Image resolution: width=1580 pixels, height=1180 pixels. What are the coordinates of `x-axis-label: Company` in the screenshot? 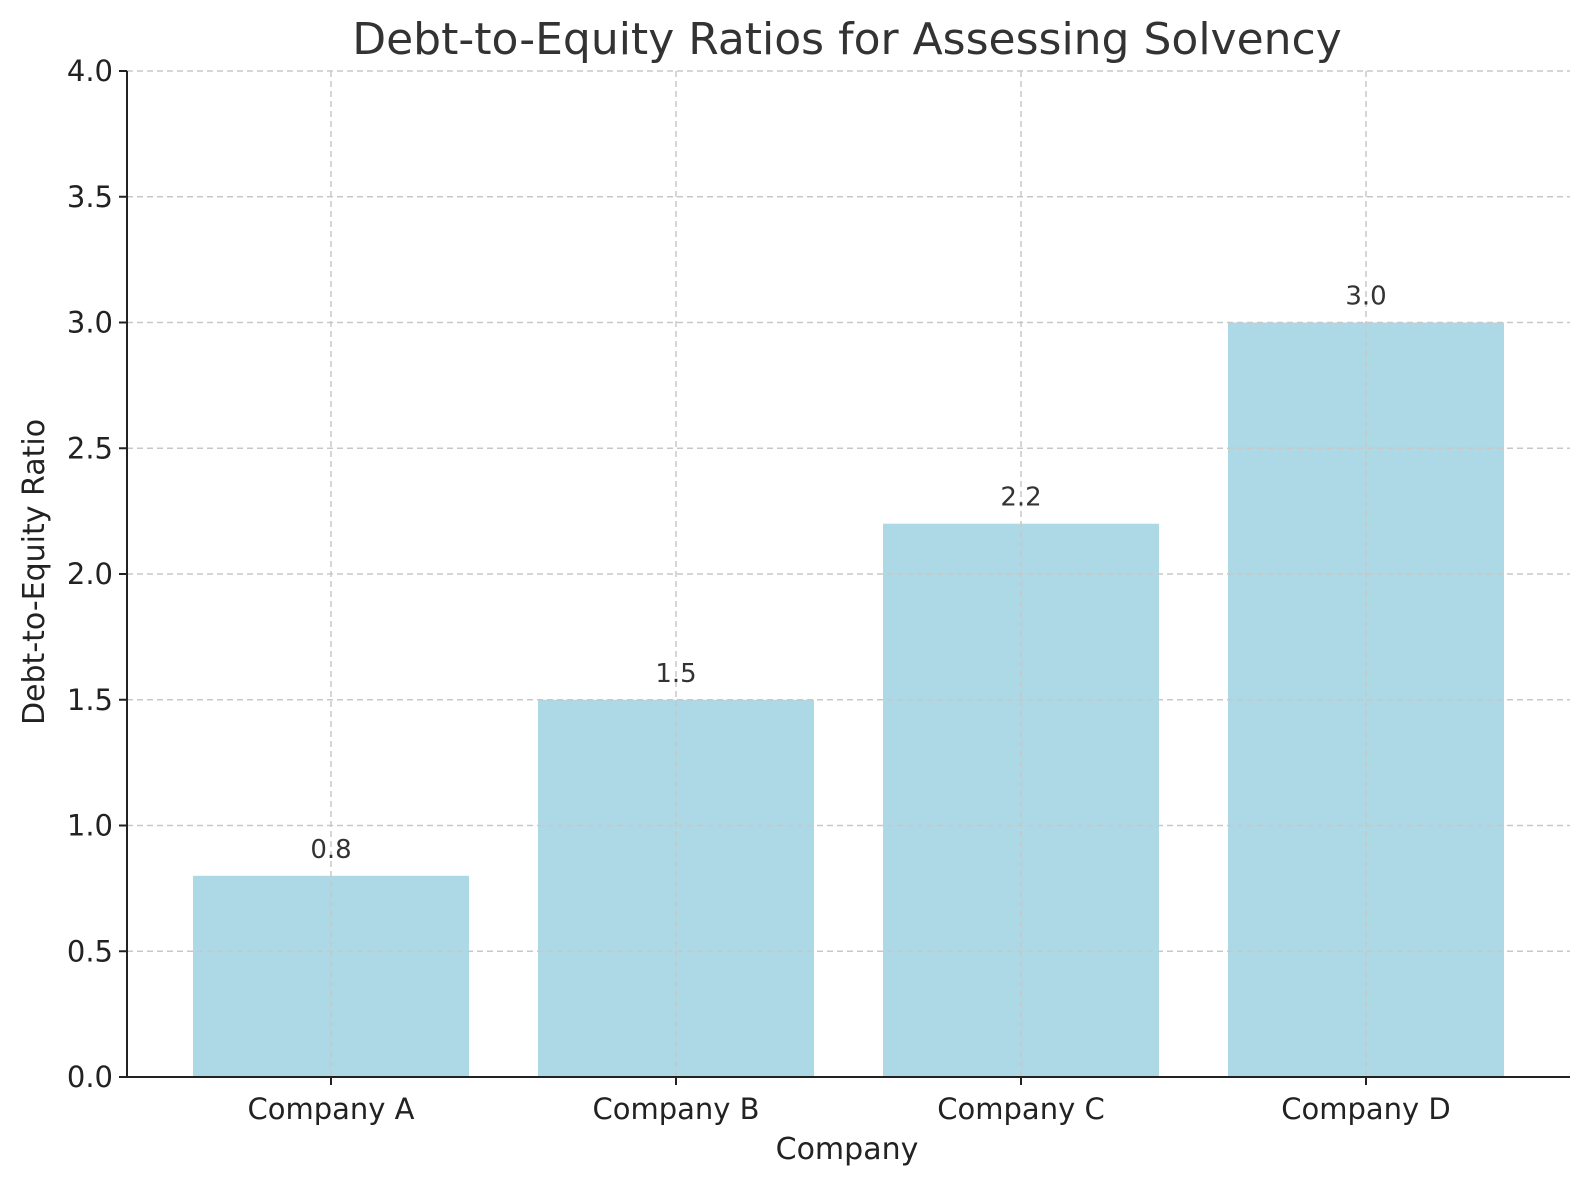 It's located at (847, 1149).